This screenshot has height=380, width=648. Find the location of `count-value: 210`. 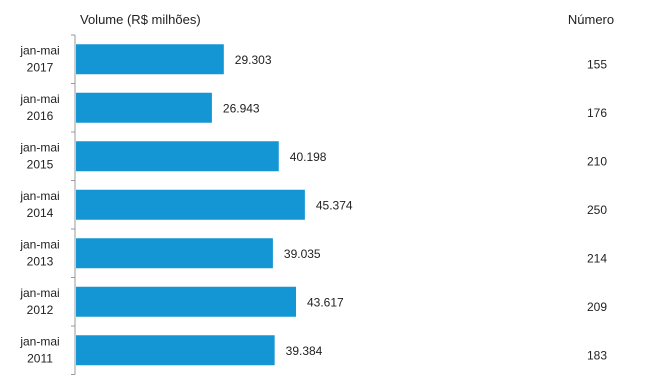

count-value: 210 is located at coordinates (597, 161).